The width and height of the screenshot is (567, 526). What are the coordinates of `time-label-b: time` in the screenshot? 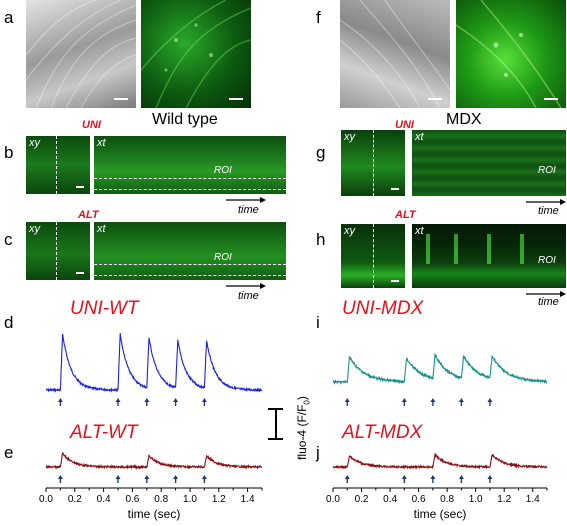 It's located at (248, 210).